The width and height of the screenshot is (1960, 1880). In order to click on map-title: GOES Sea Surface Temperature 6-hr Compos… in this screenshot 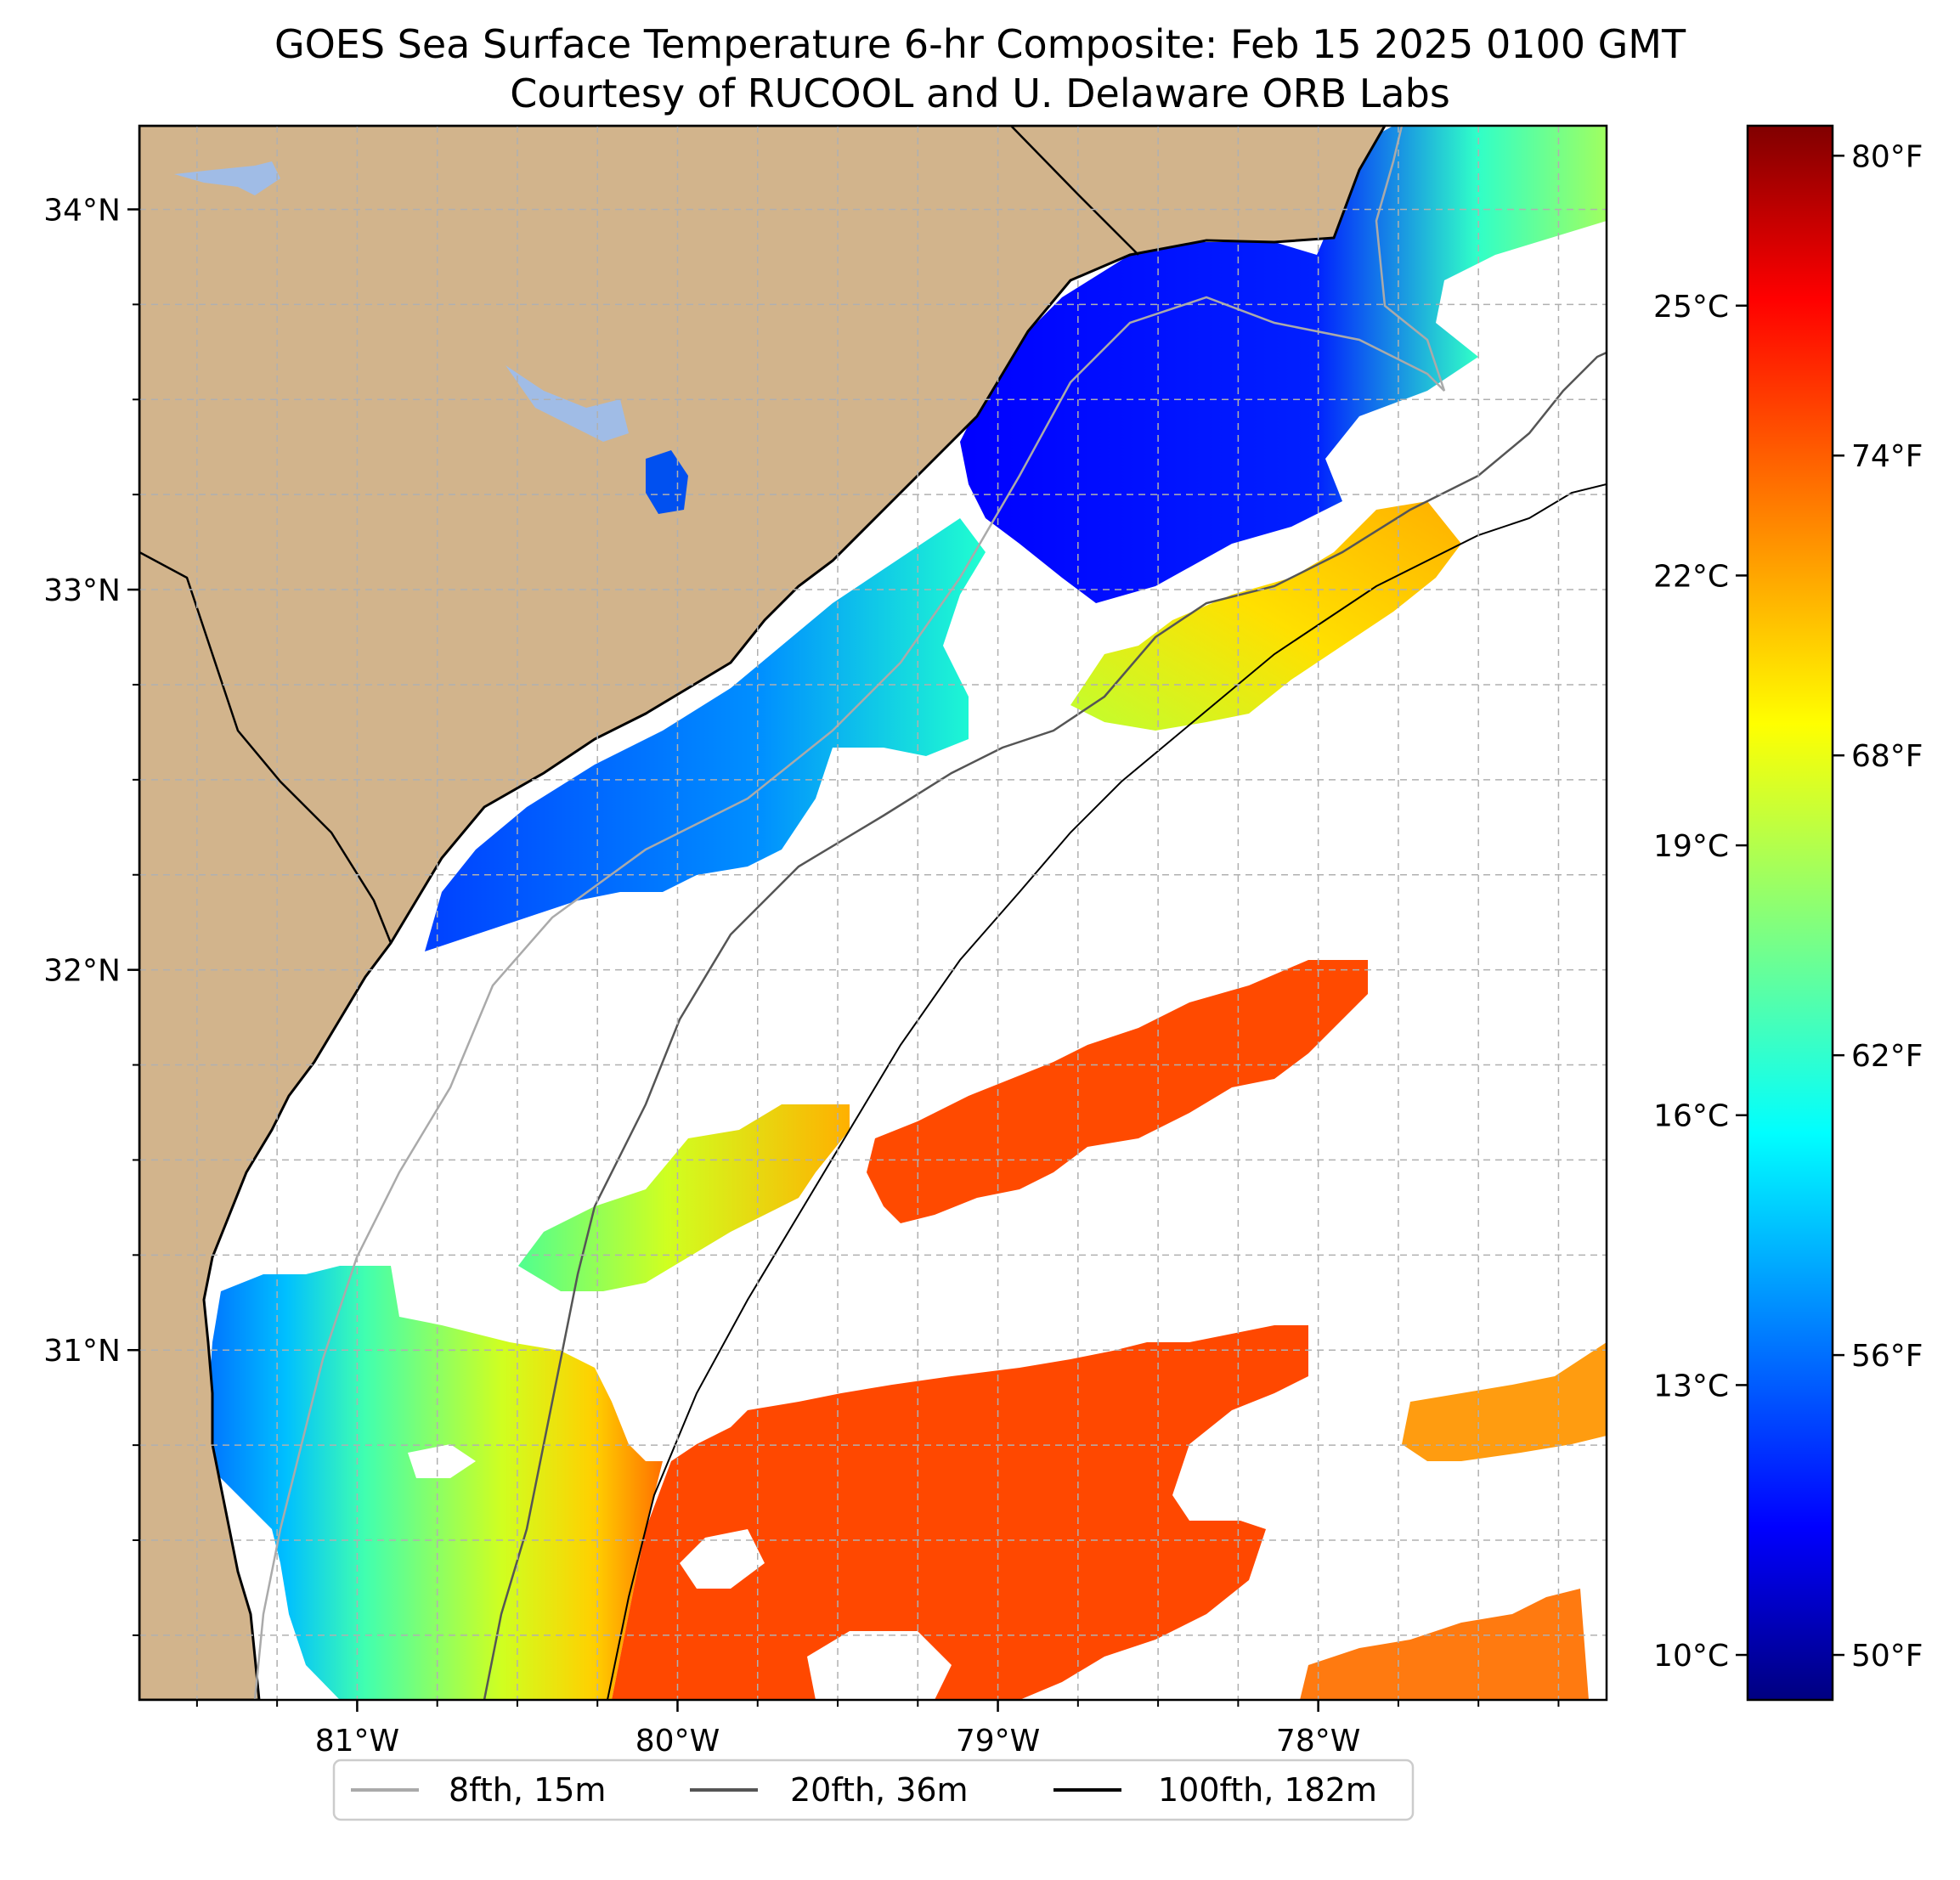, I will do `click(980, 44)`.